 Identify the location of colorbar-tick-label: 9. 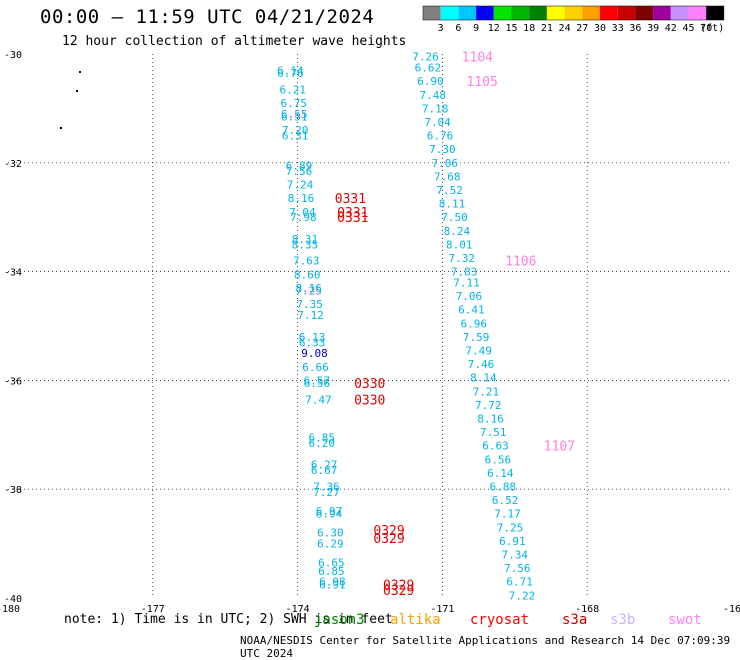
(476, 28).